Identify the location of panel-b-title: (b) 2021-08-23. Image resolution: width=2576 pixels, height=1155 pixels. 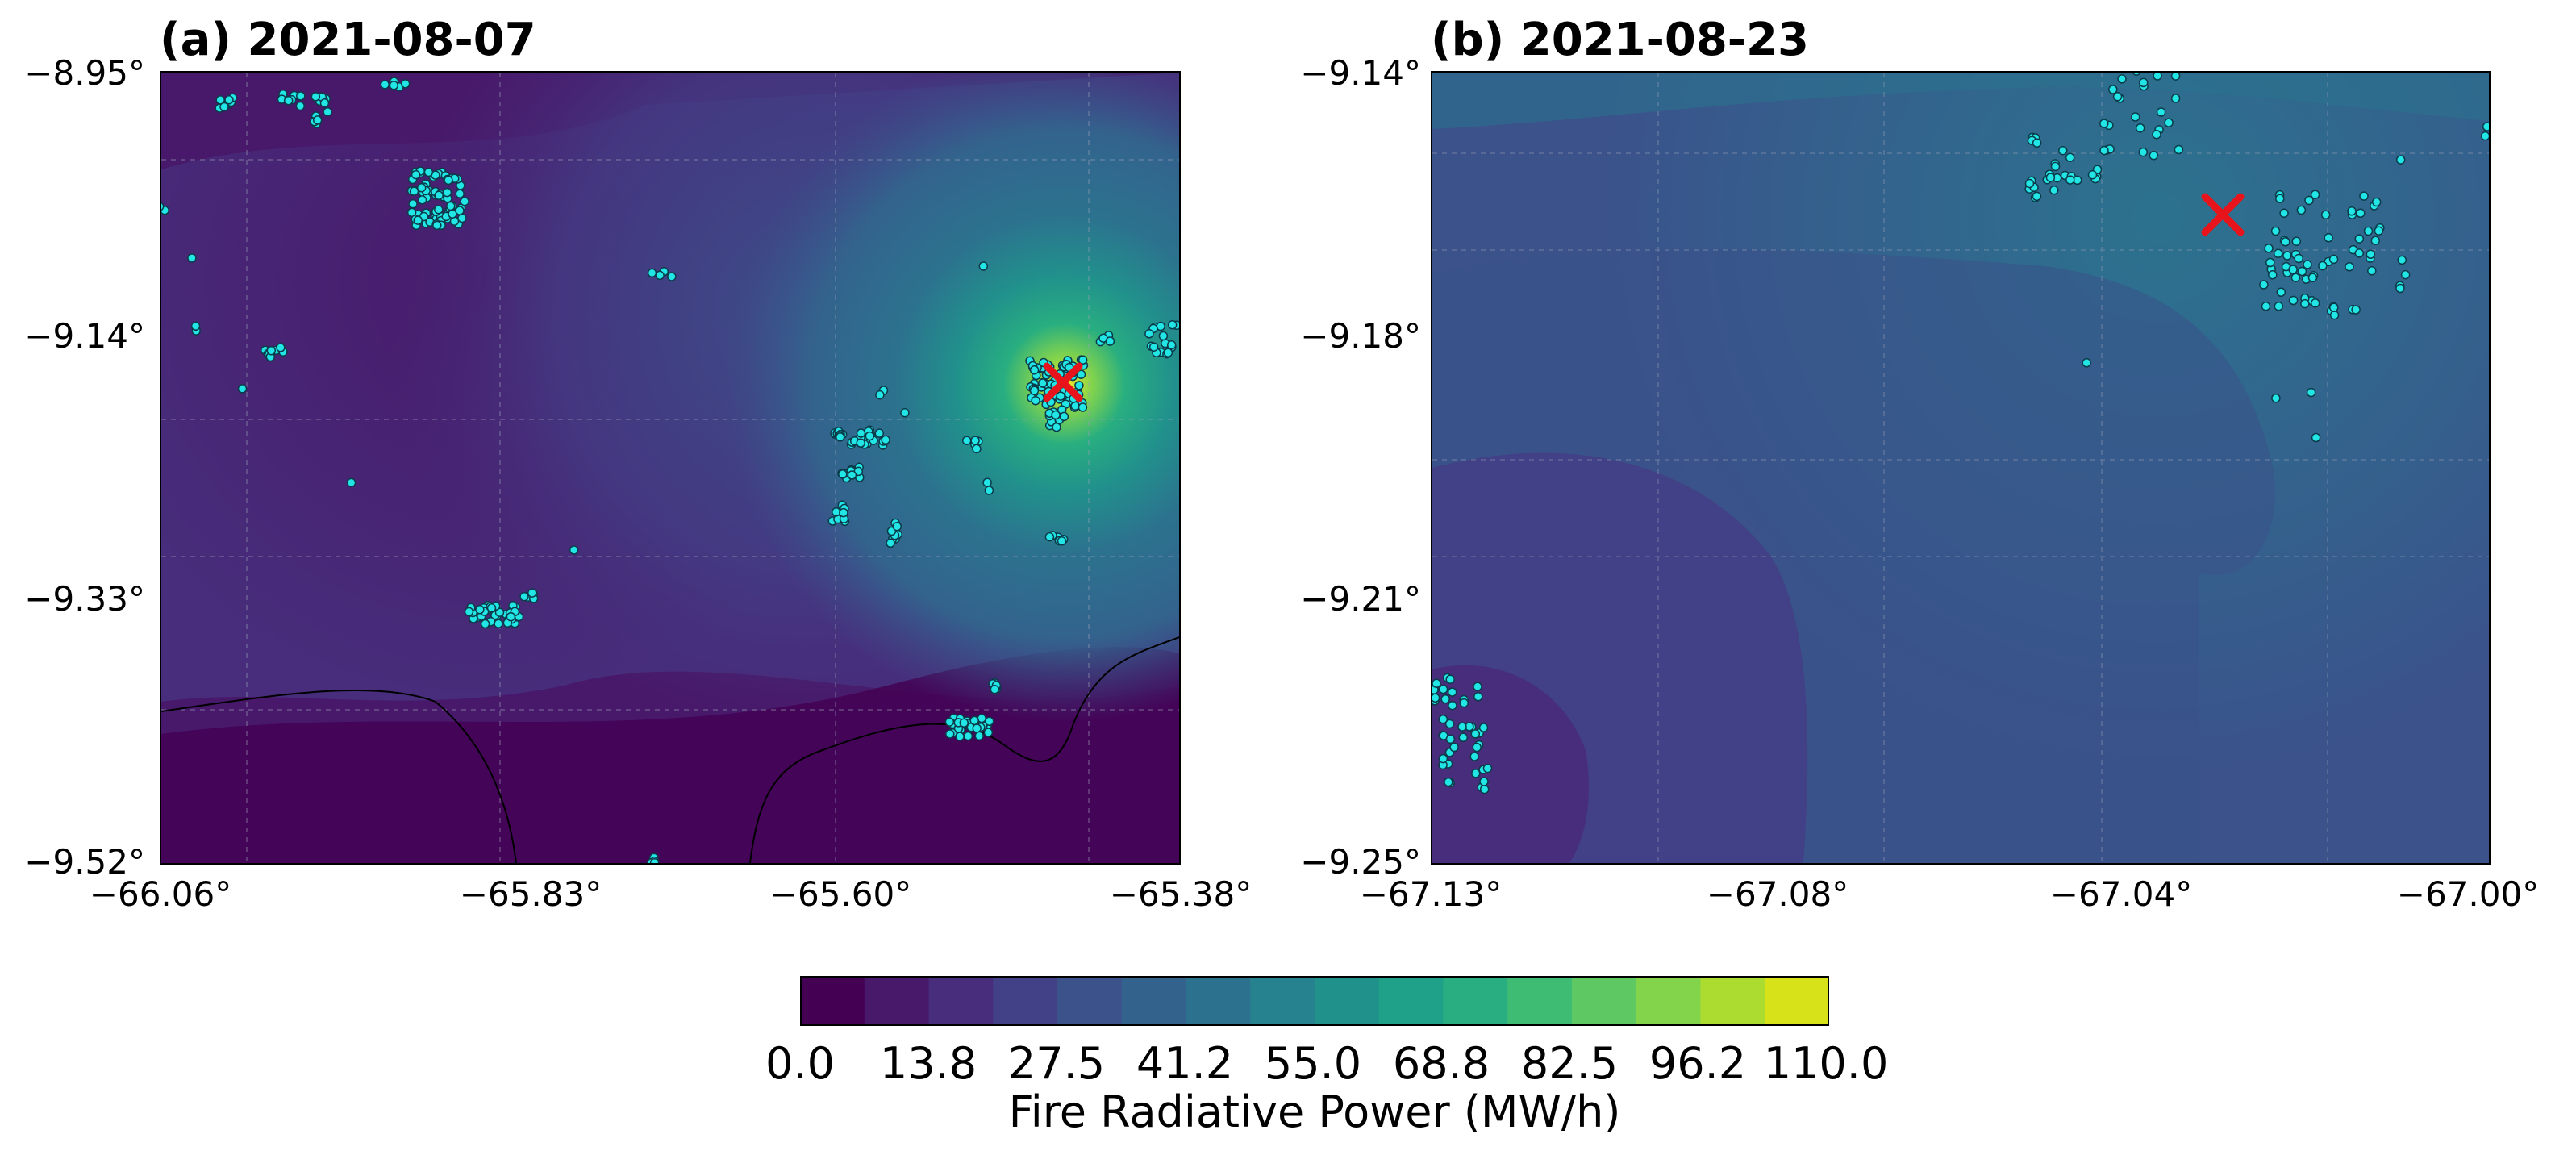
(1620, 40).